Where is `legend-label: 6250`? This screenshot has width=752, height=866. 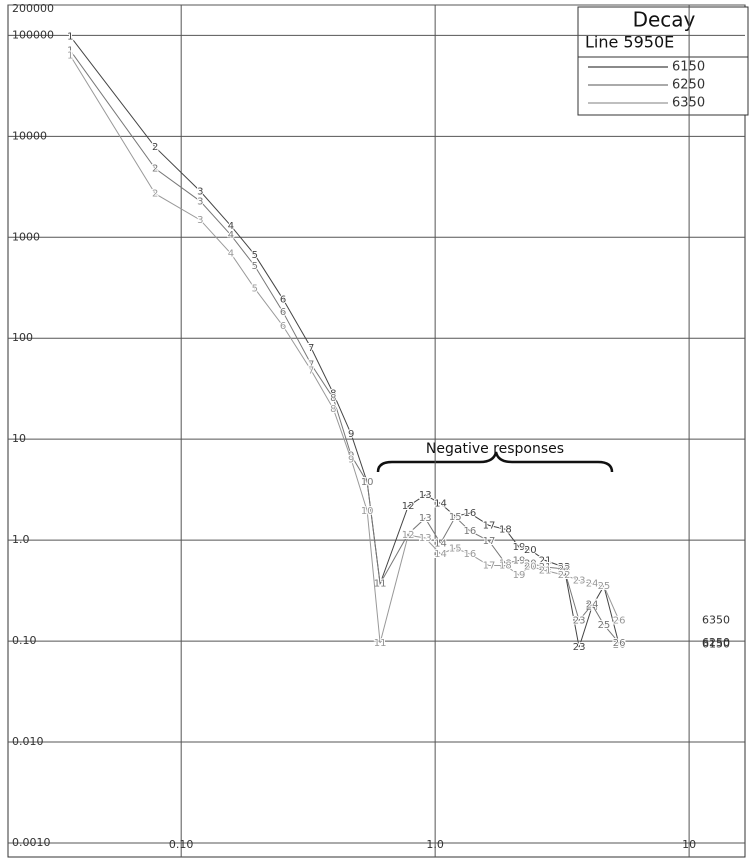 legend-label: 6250 is located at coordinates (688, 85).